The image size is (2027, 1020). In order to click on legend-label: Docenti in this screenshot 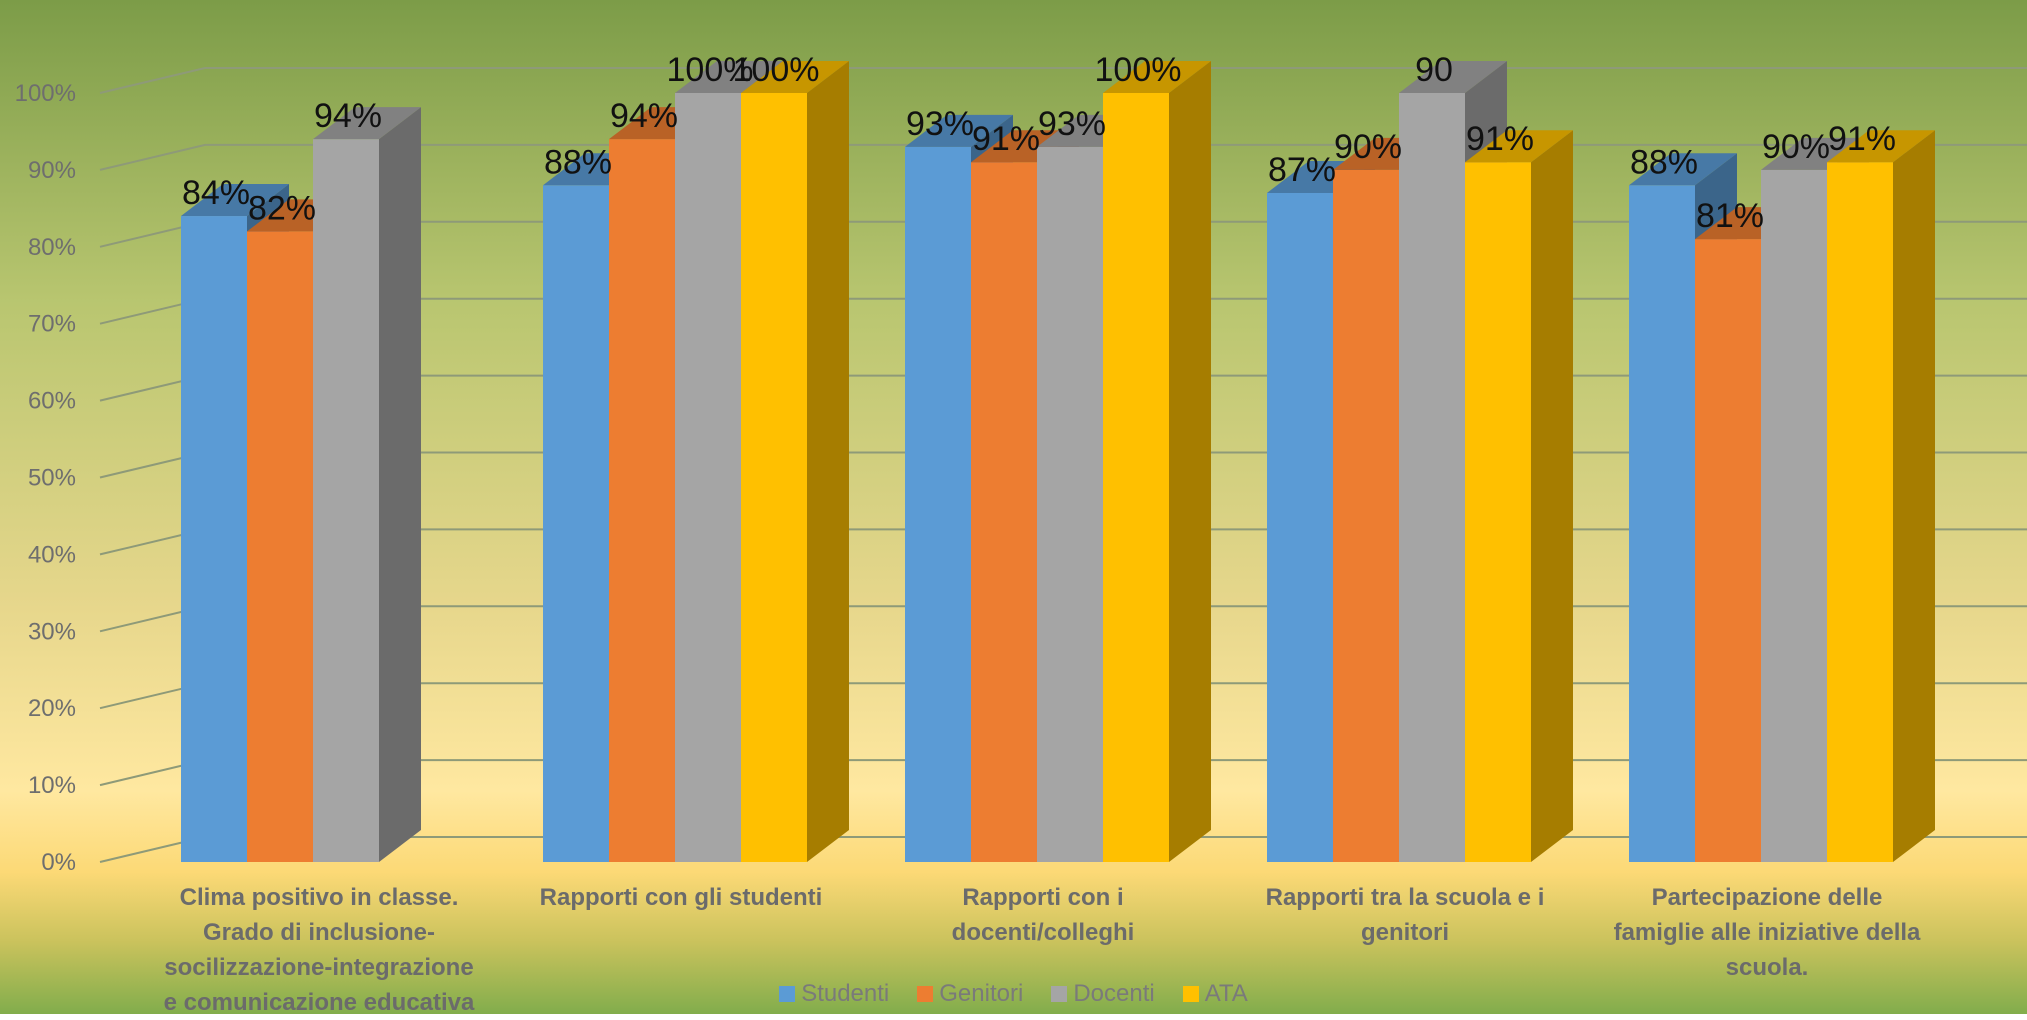, I will do `click(1114, 993)`.